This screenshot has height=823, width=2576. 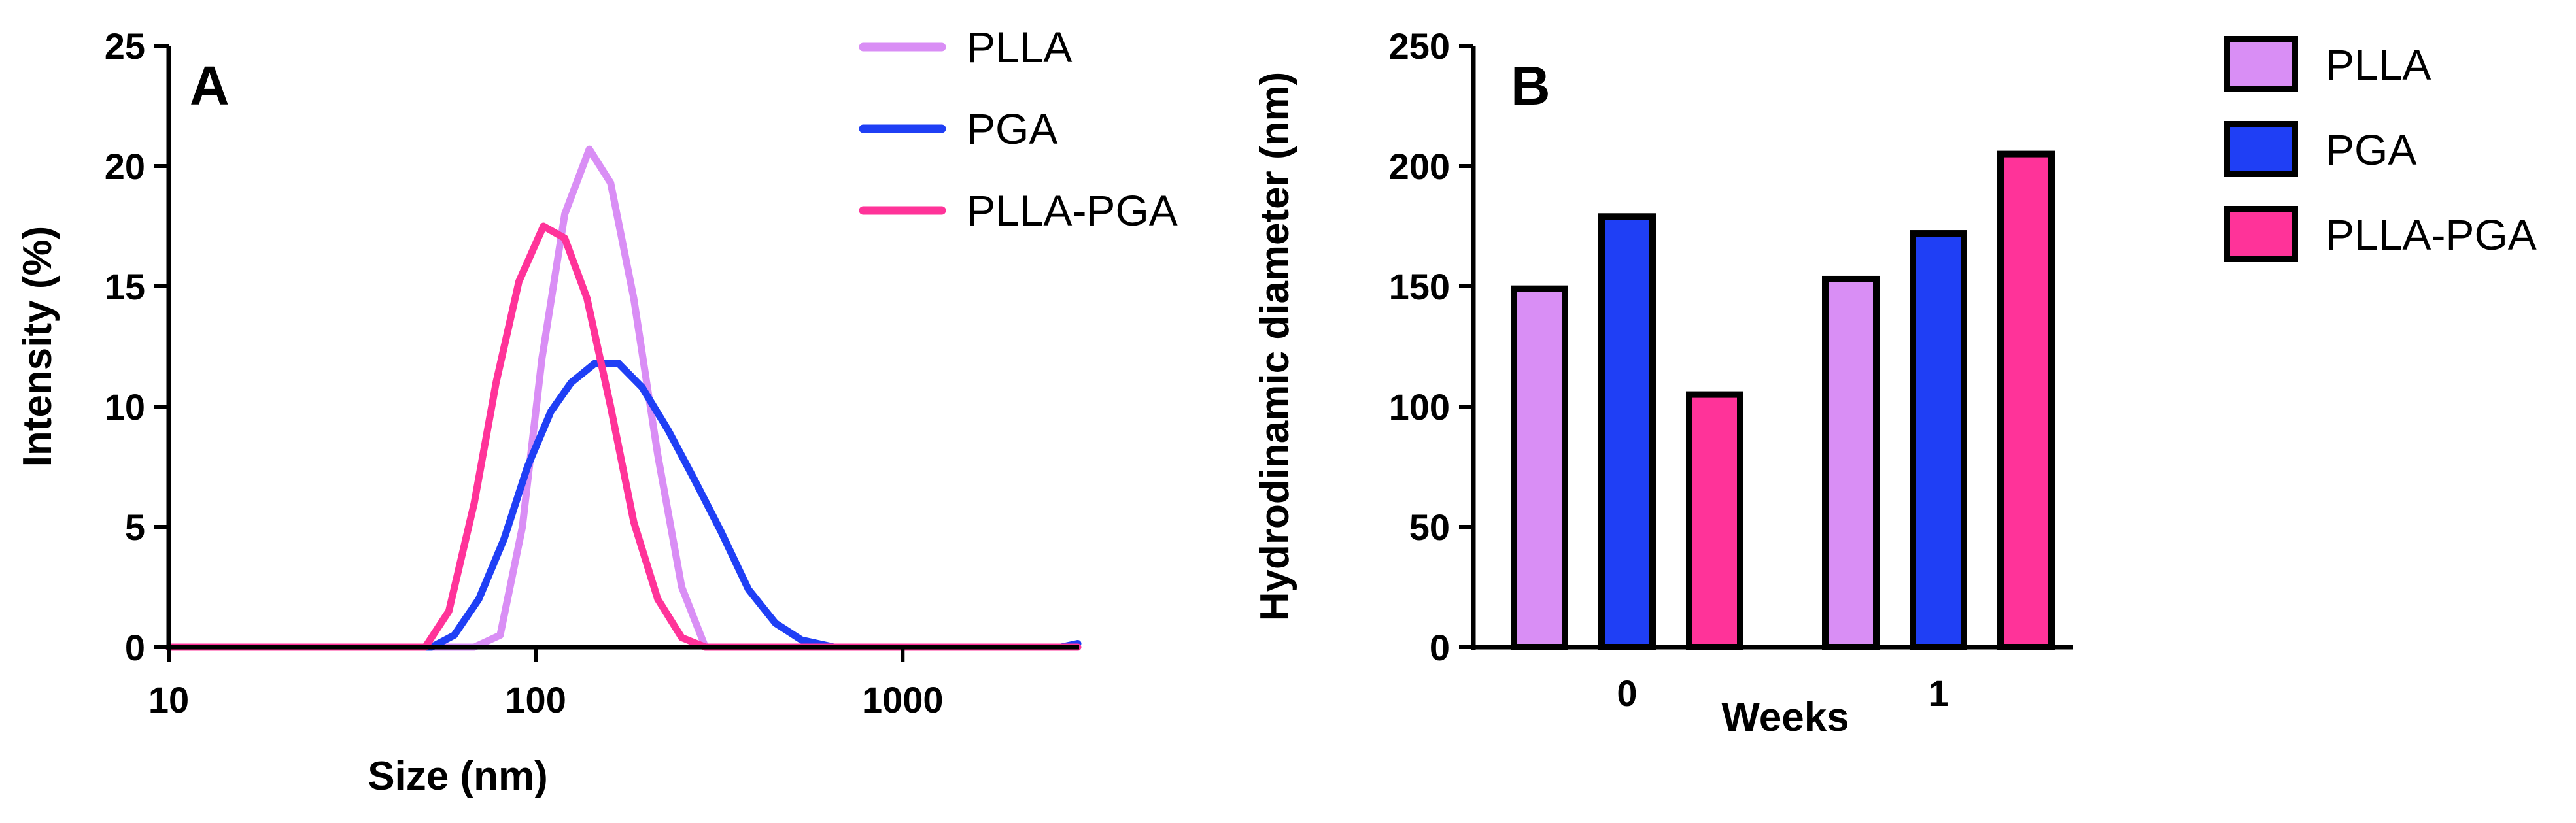 I want to click on panel-b-letter: B, so click(x=1531, y=85).